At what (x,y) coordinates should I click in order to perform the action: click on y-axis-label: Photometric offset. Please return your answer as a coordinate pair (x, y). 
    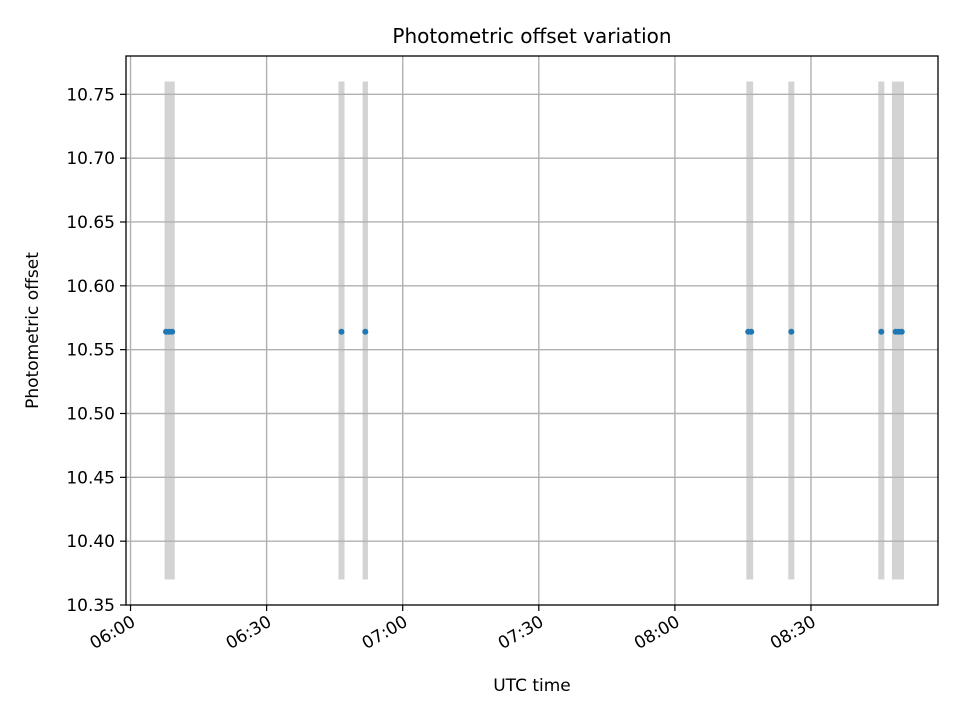
    Looking at the image, I should click on (33, 330).